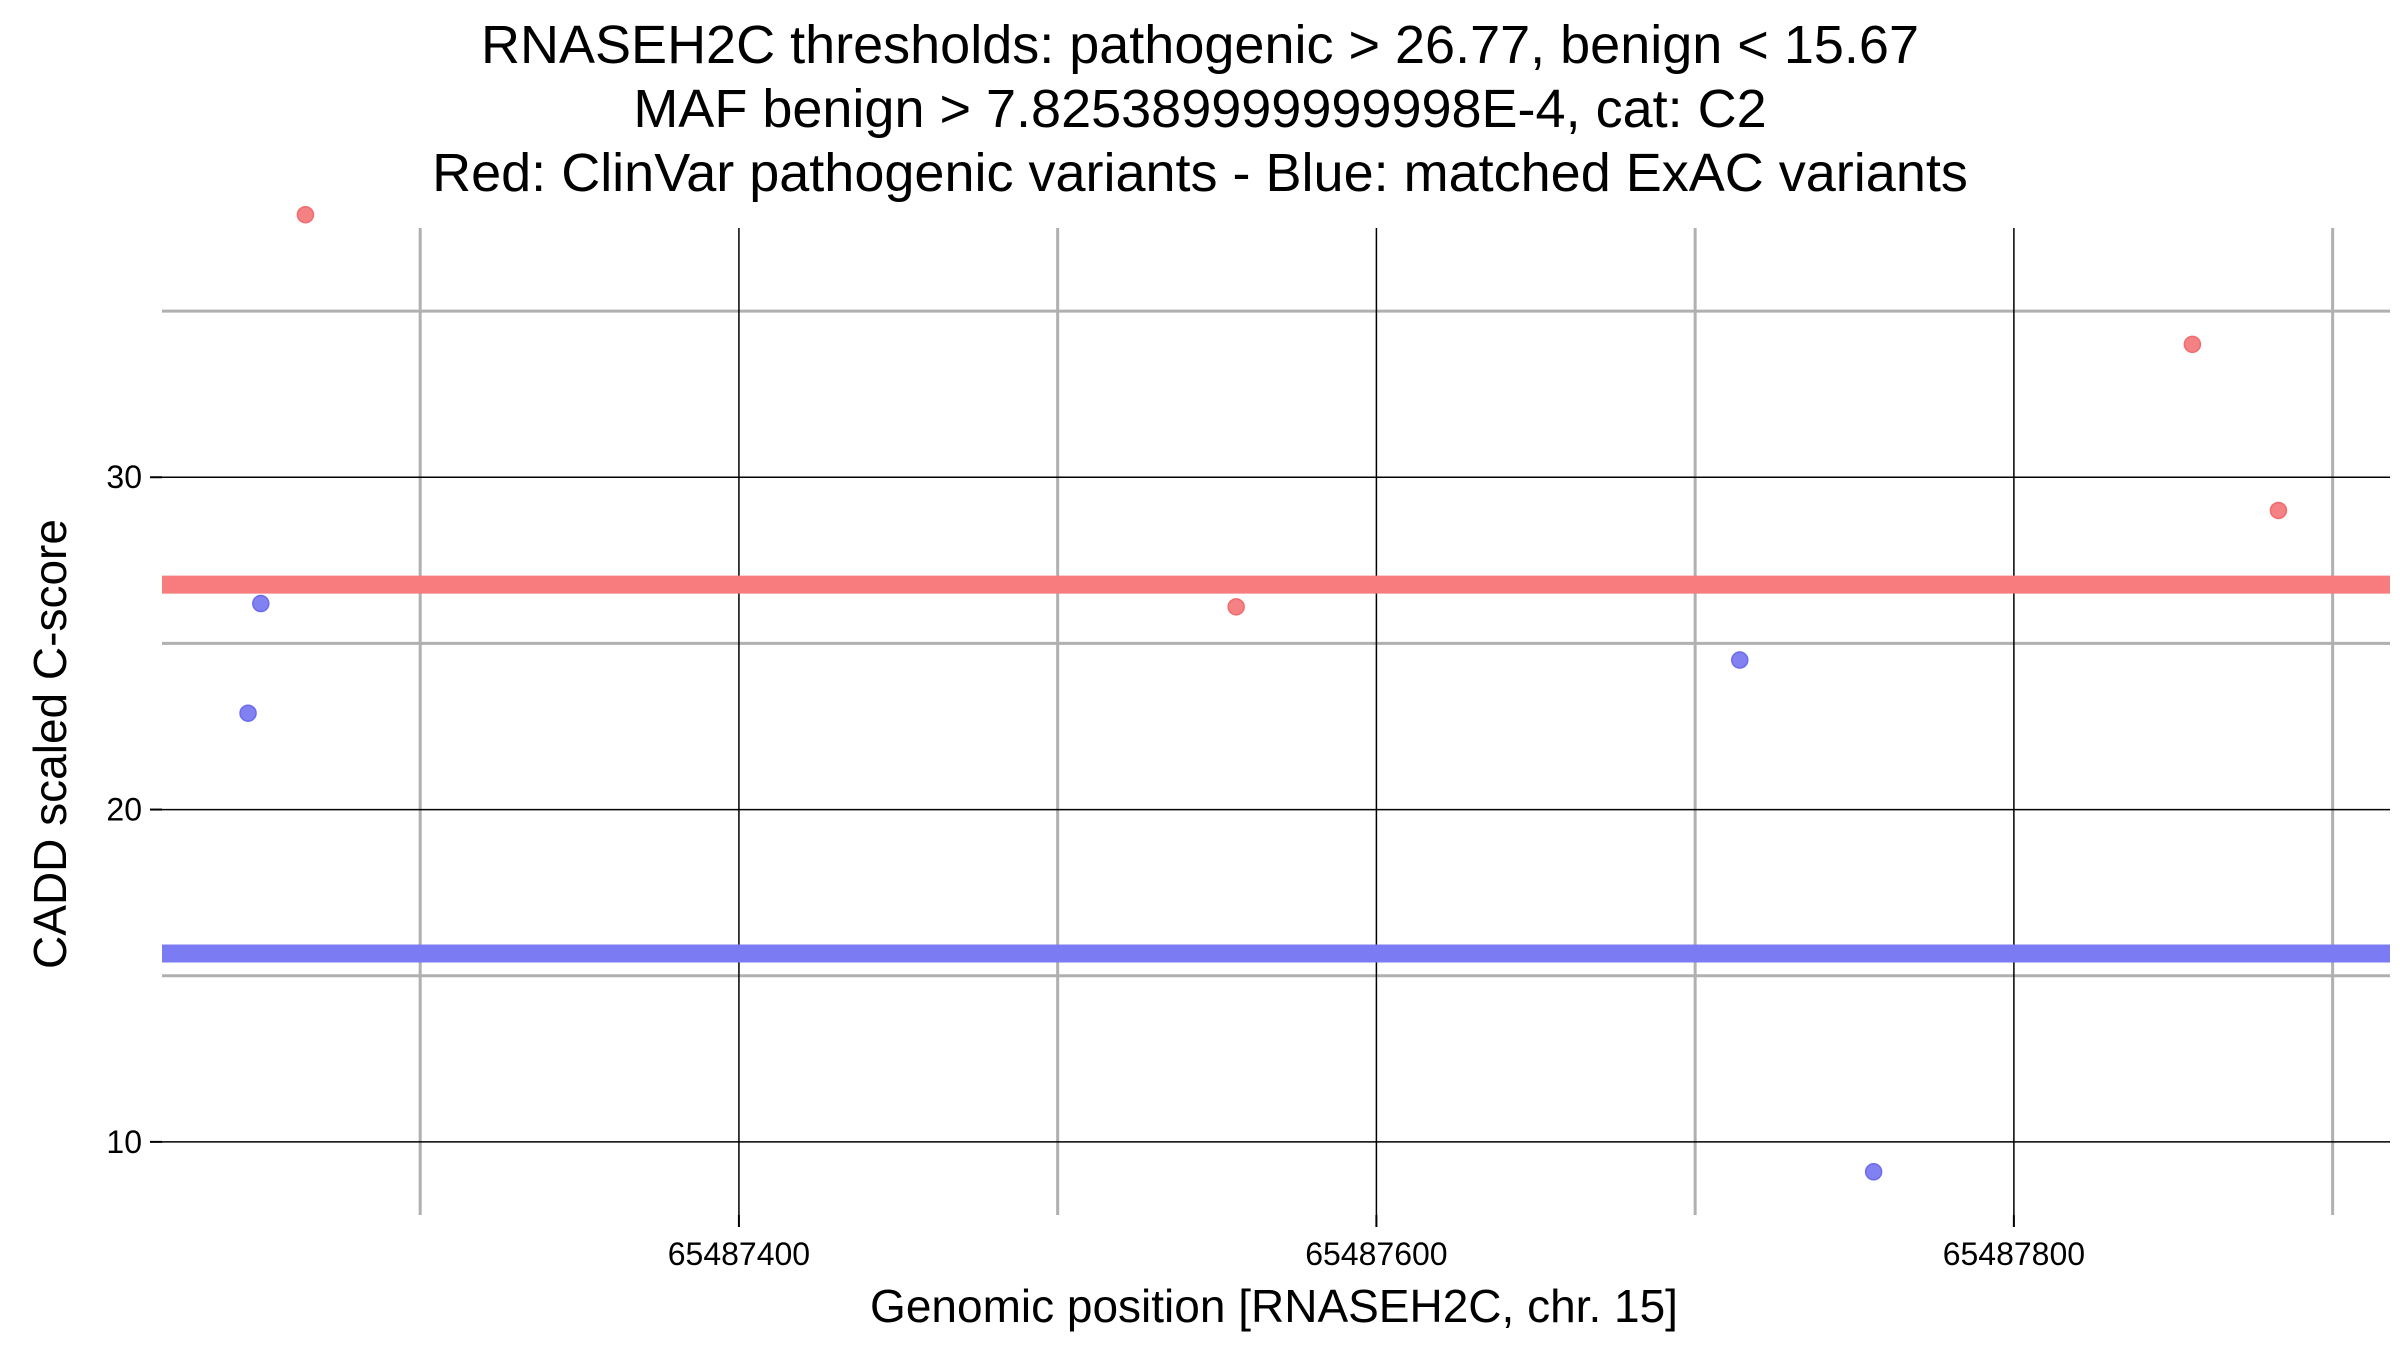 Image resolution: width=2400 pixels, height=1350 pixels. I want to click on x-tick-label: 65487400, so click(739, 1254).